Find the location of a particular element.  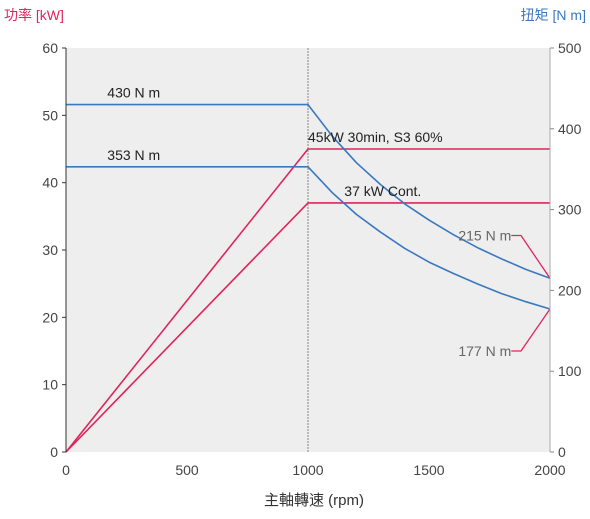

annotation-label: 37 kW Cont. is located at coordinates (382, 191).